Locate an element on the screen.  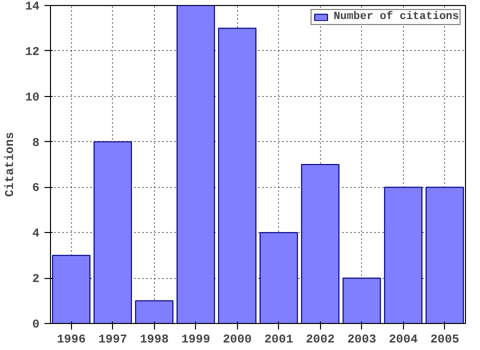
y-tick-label: 0 is located at coordinates (36, 325).